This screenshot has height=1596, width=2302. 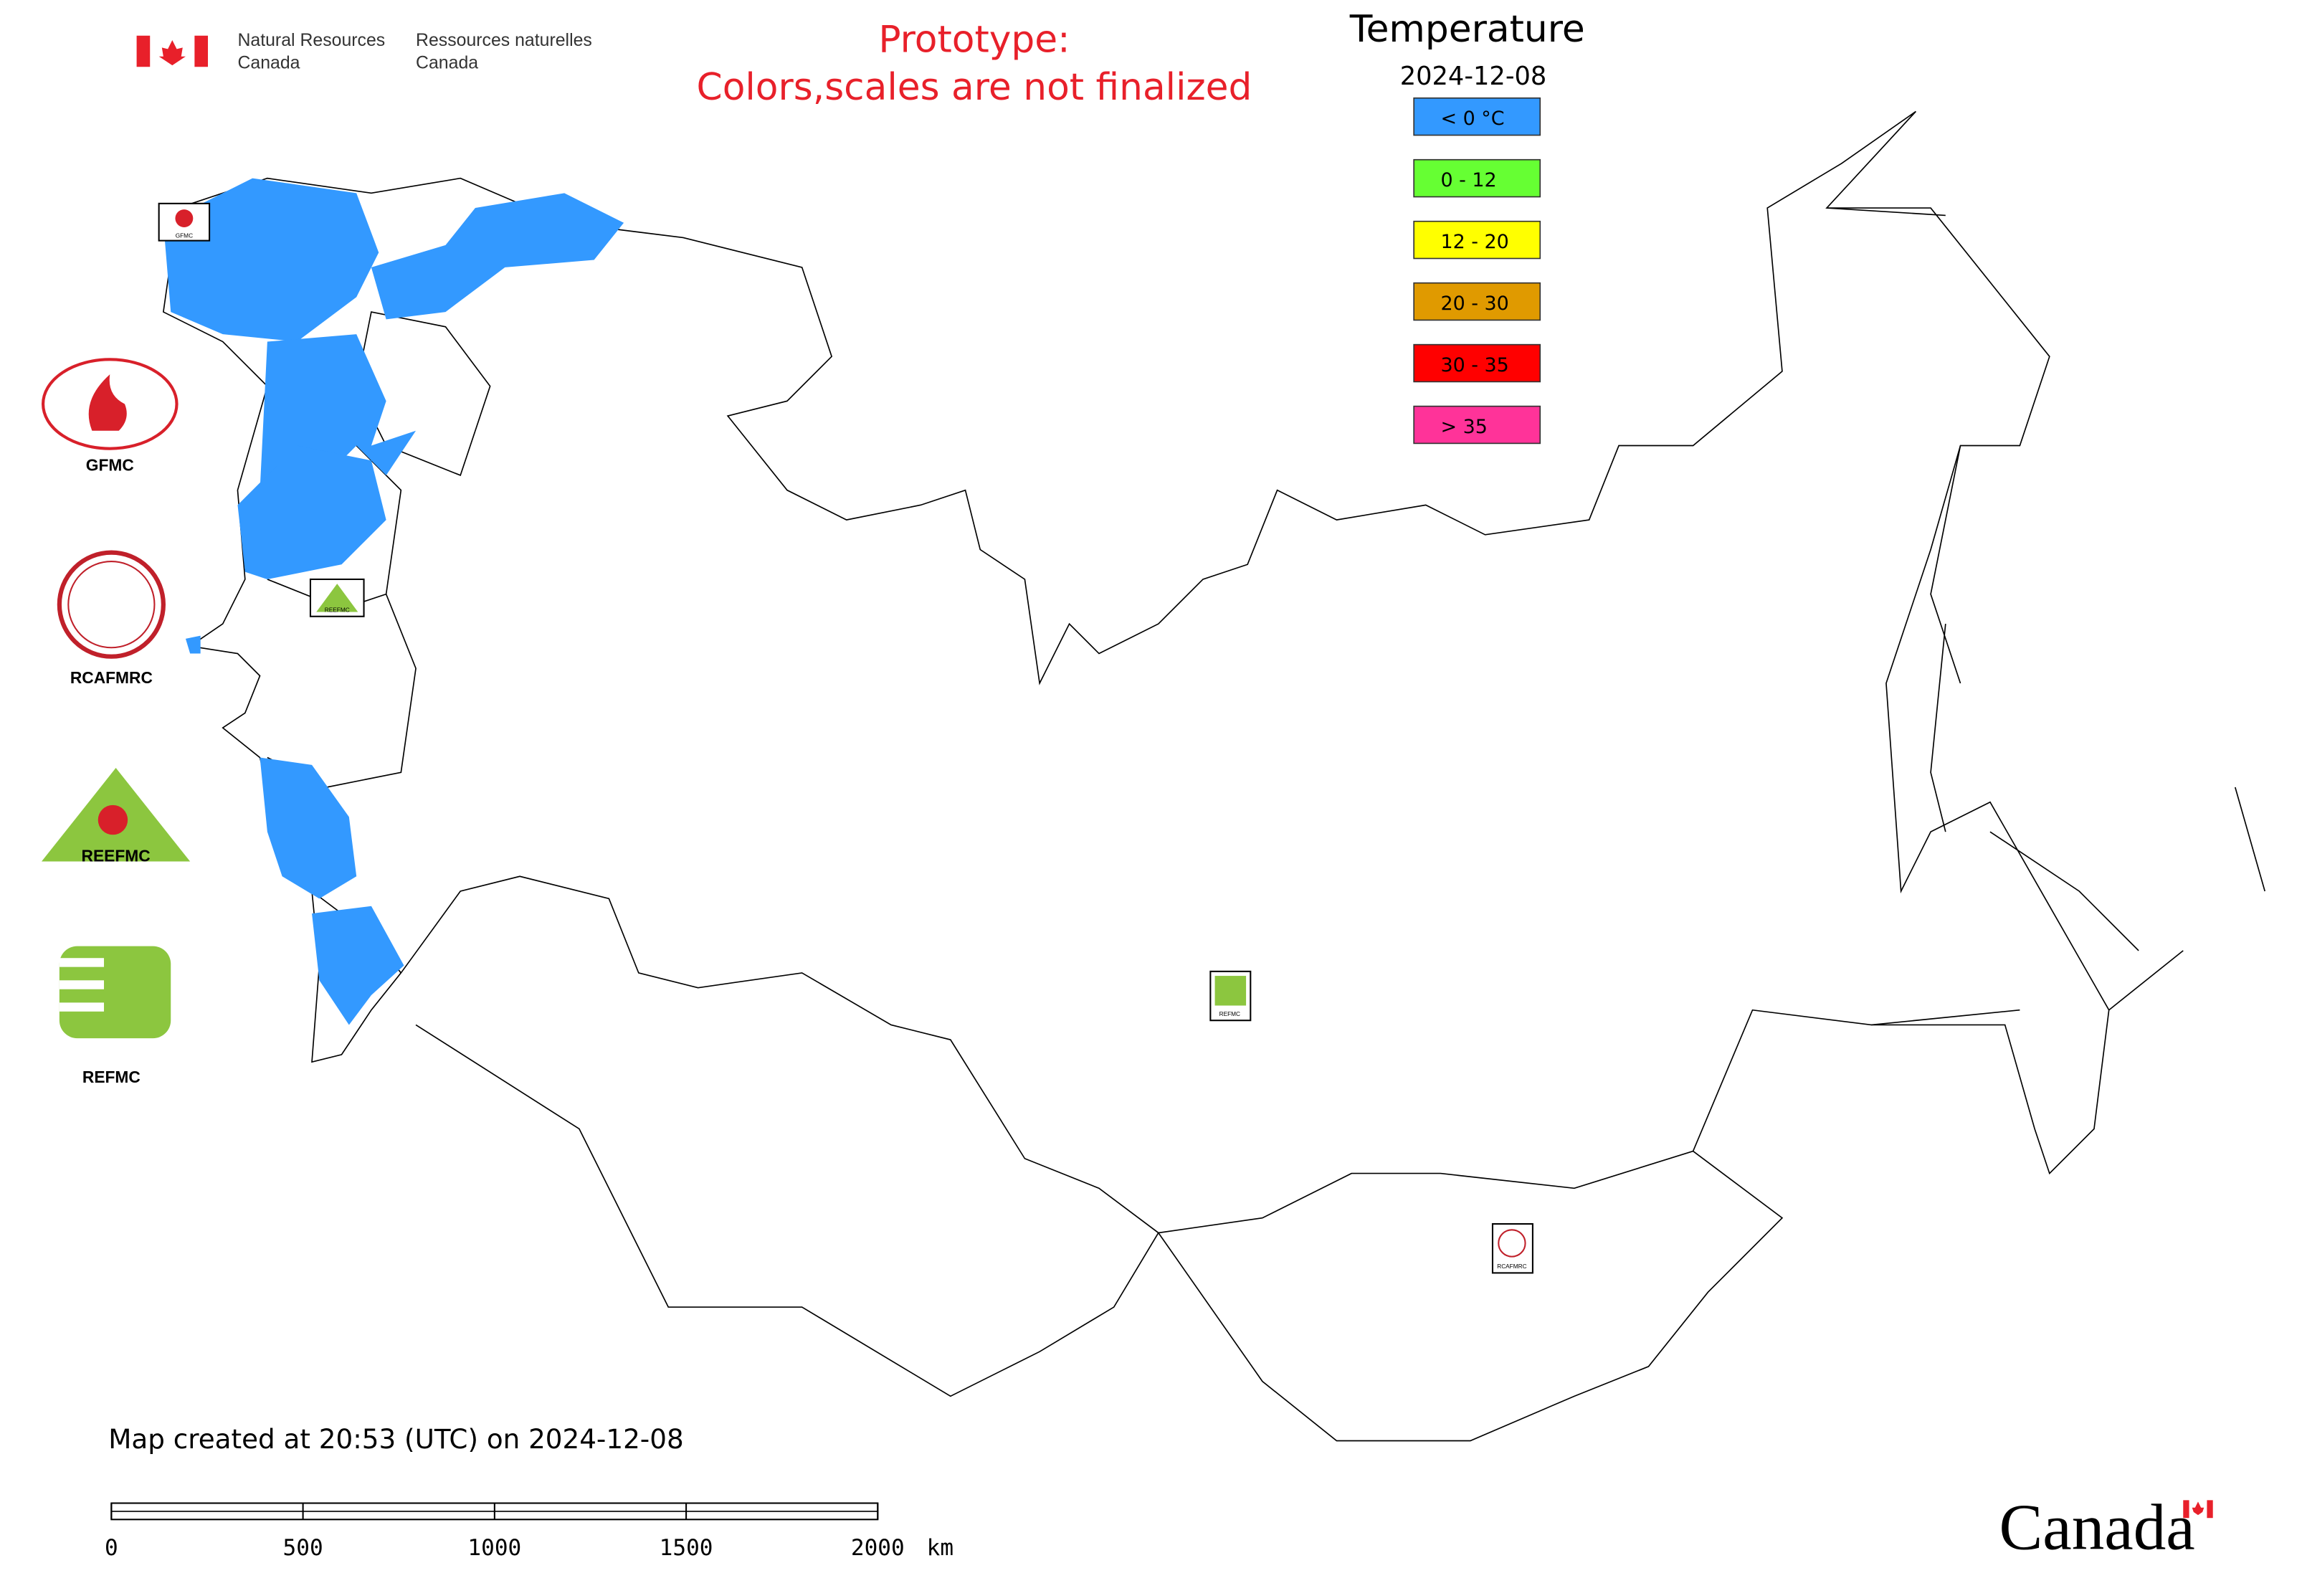 What do you see at coordinates (112, 677) in the screenshot?
I see `logo-label: RCAFMRC` at bounding box center [112, 677].